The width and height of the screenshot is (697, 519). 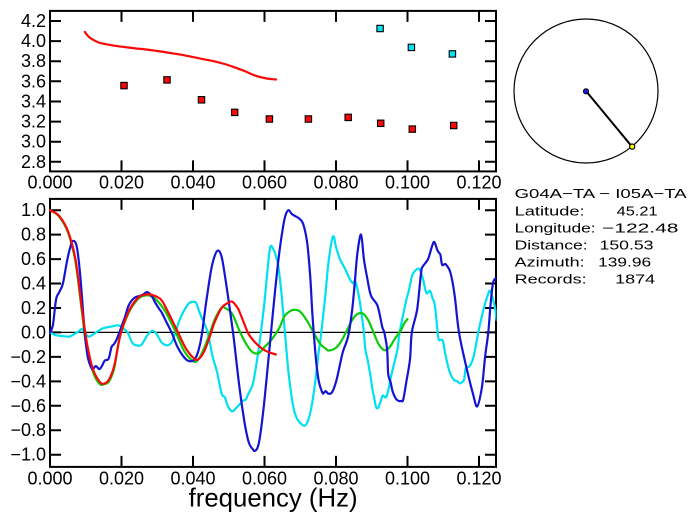 What do you see at coordinates (33, 308) in the screenshot?
I see `svg-text: 0.2` at bounding box center [33, 308].